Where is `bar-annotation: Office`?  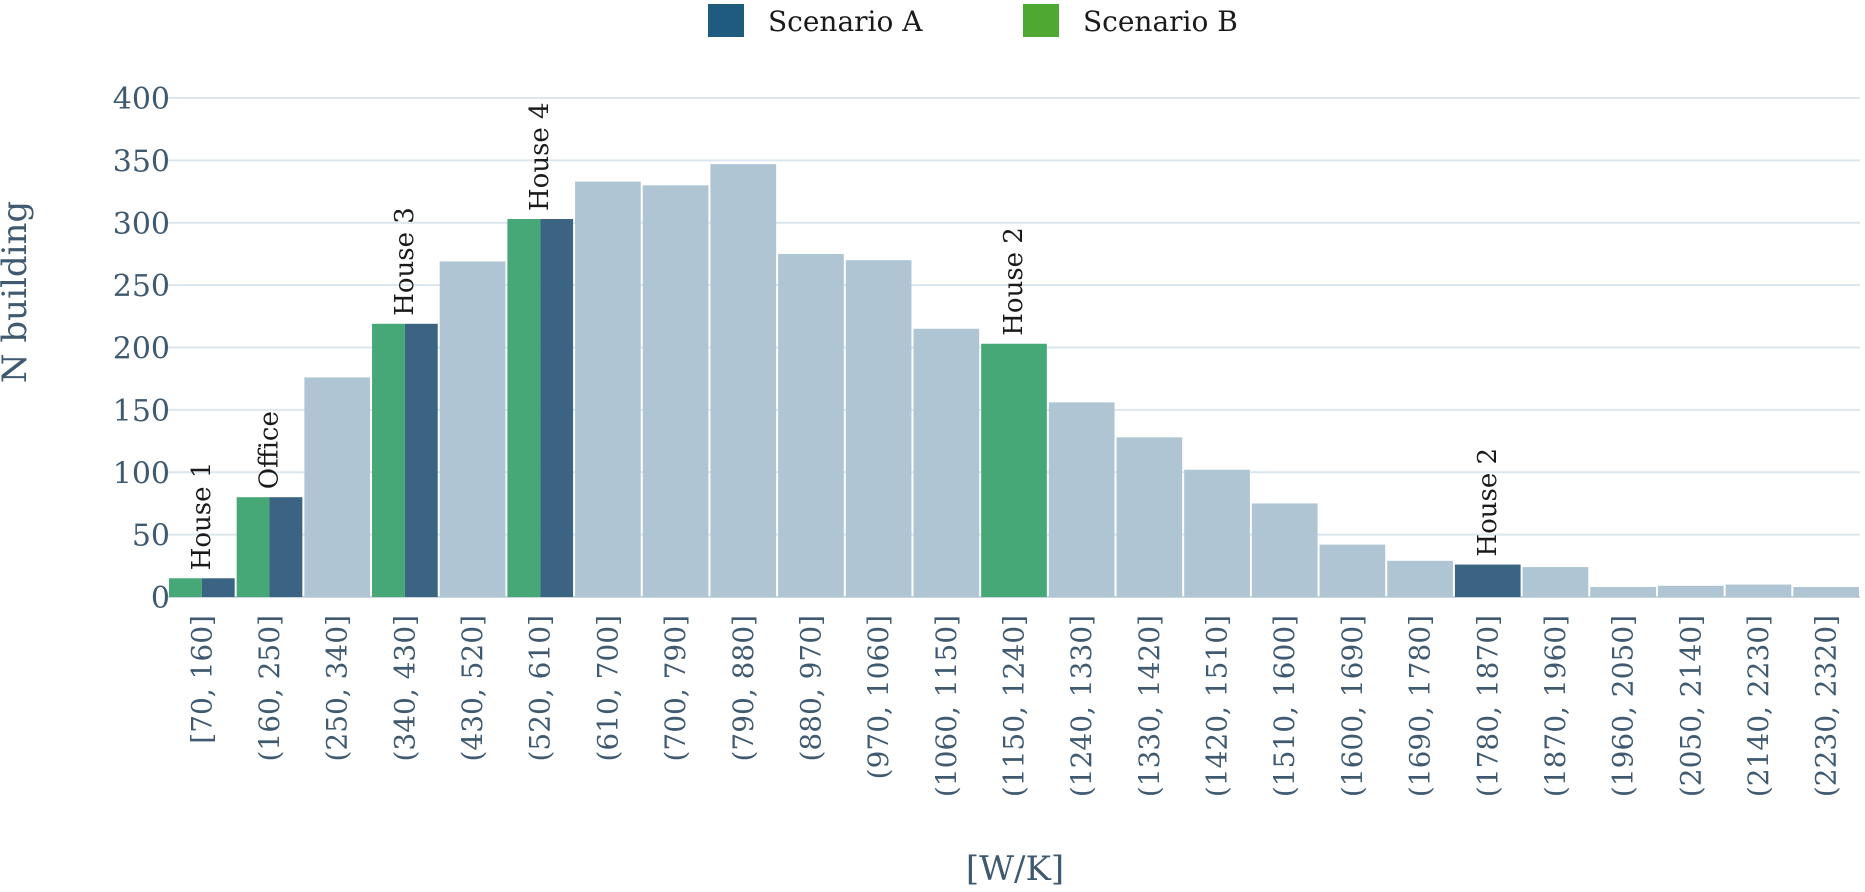
bar-annotation: Office is located at coordinates (270, 450).